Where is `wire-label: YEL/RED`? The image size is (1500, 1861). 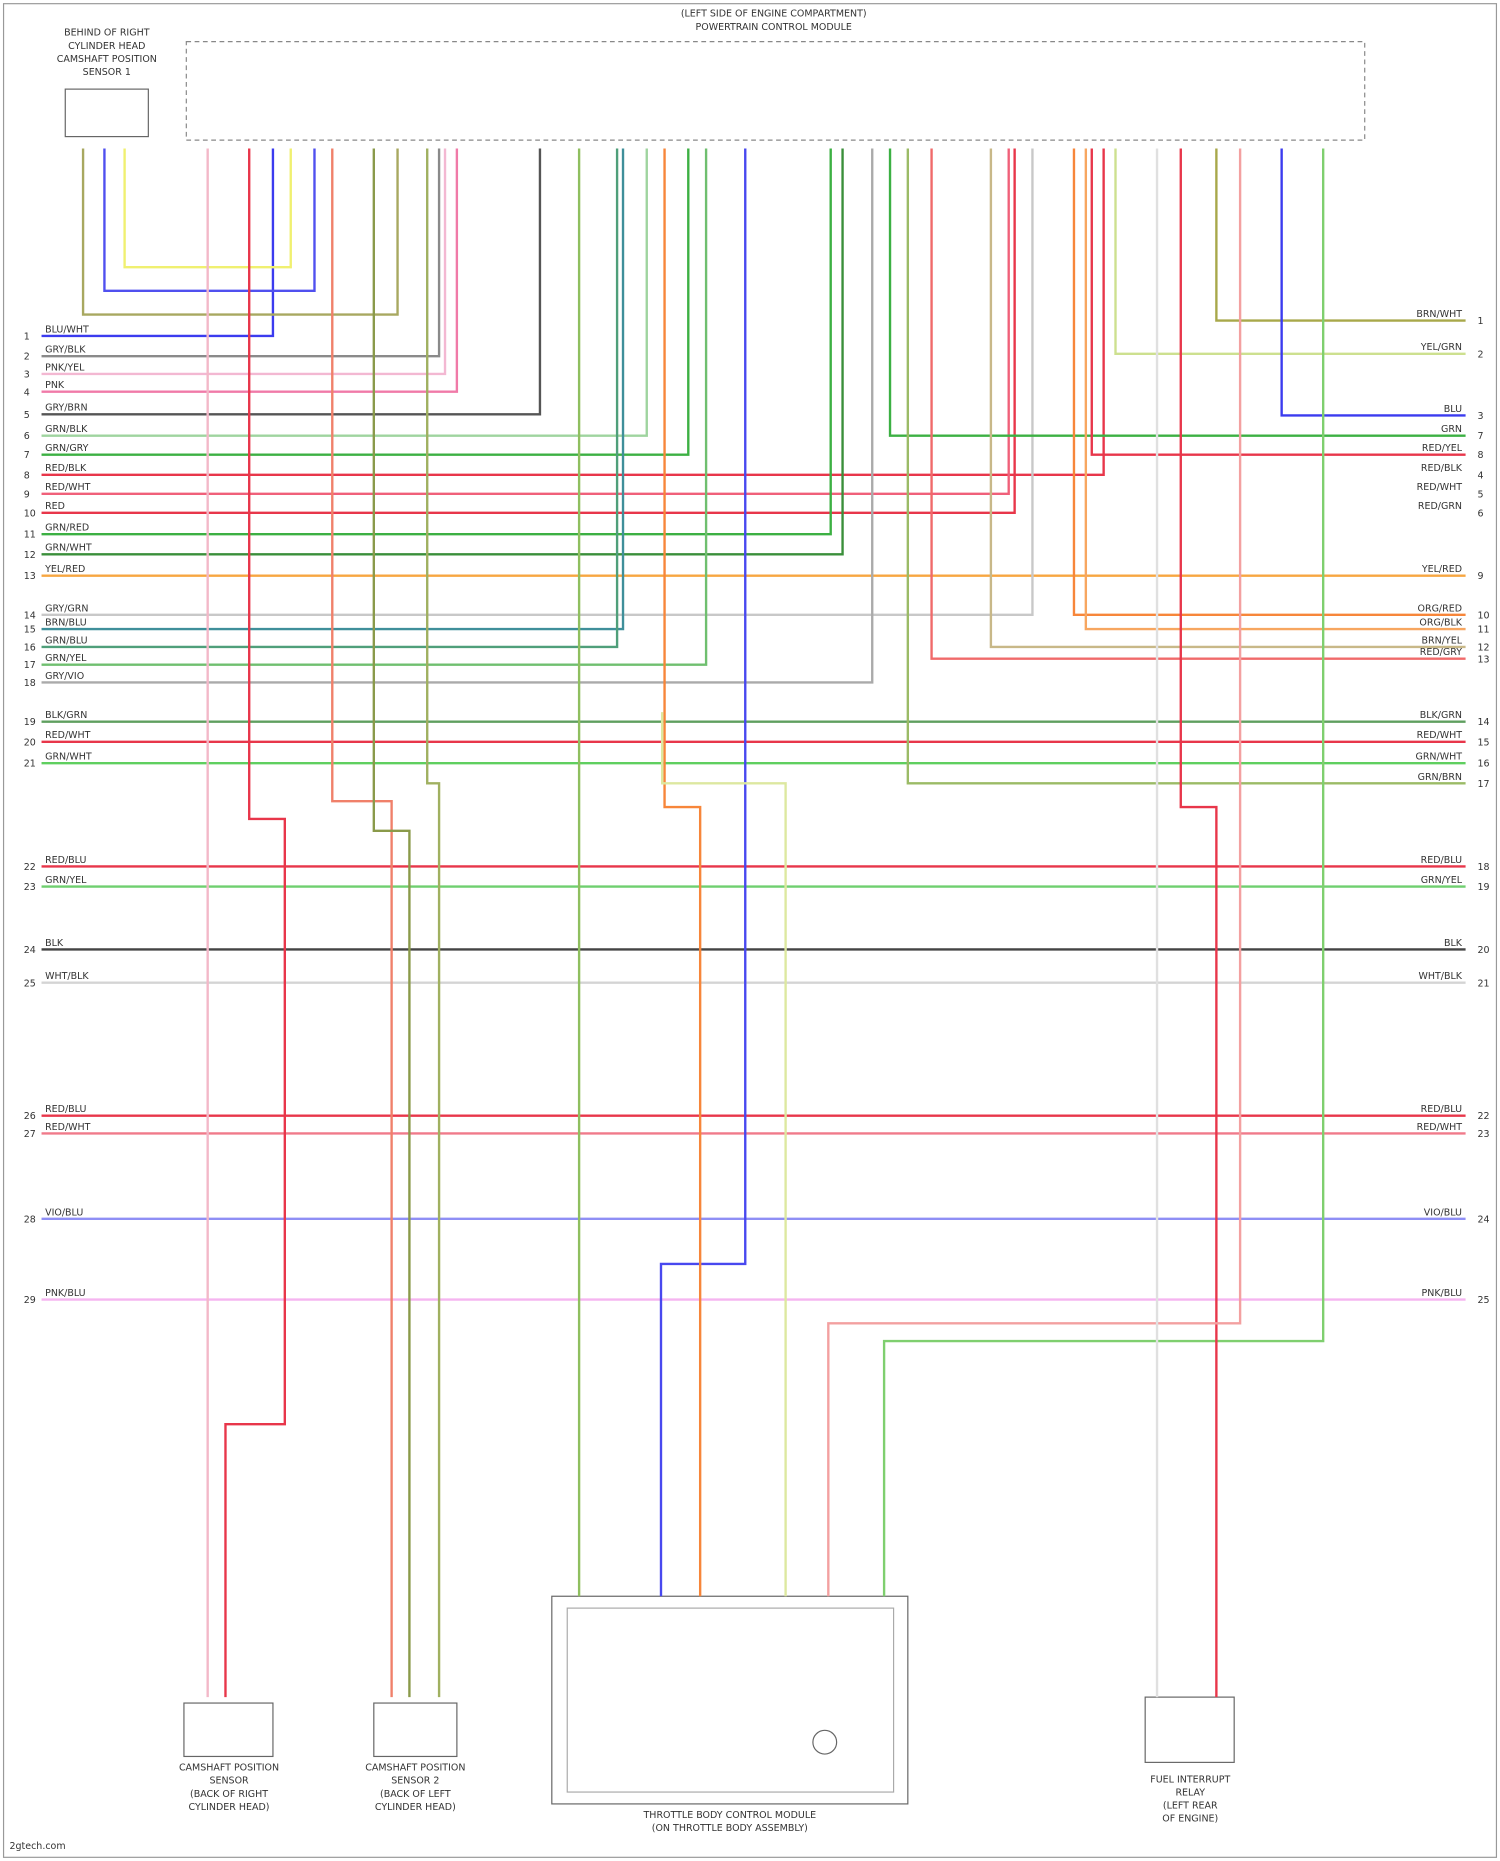 wire-label: YEL/RED is located at coordinates (1441, 569).